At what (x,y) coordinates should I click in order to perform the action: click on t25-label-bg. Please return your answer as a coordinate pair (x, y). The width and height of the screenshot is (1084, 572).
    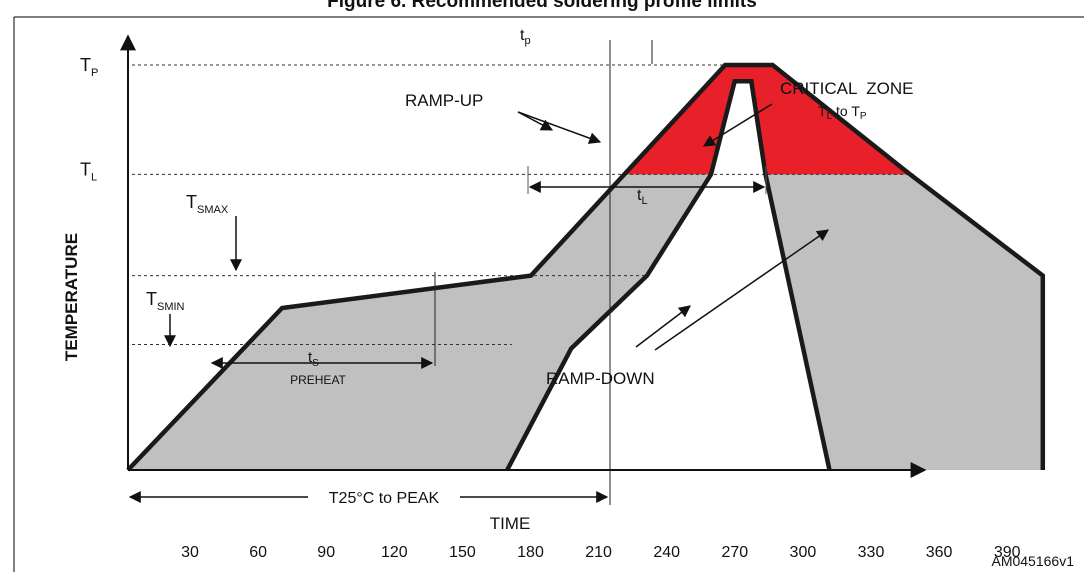
    Looking at the image, I should click on (384, 497).